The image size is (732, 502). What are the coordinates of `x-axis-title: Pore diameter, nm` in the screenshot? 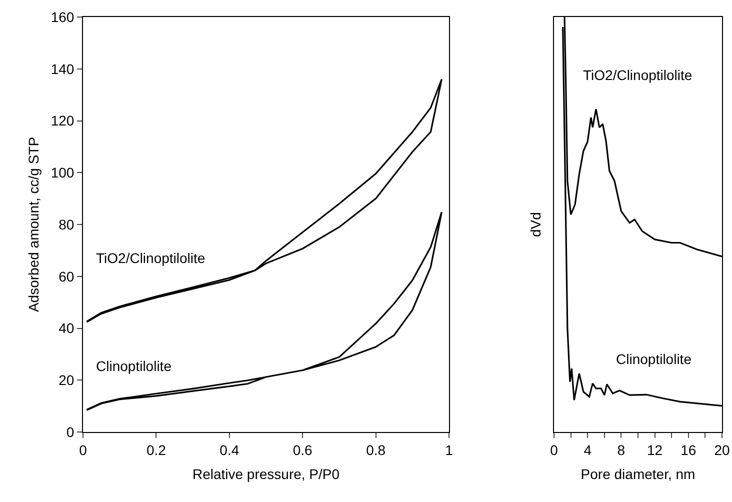 It's located at (638, 474).